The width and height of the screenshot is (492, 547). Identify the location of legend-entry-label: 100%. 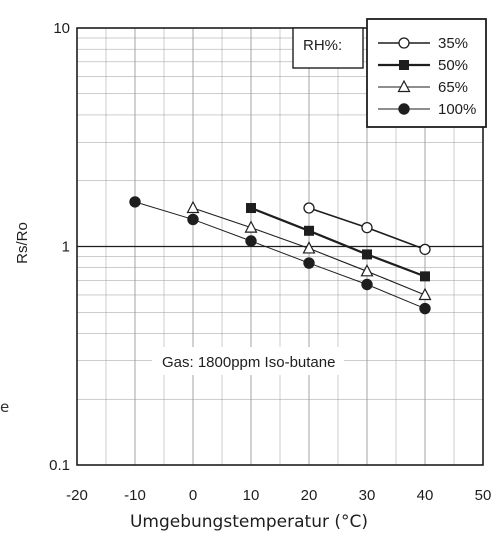
(457, 109).